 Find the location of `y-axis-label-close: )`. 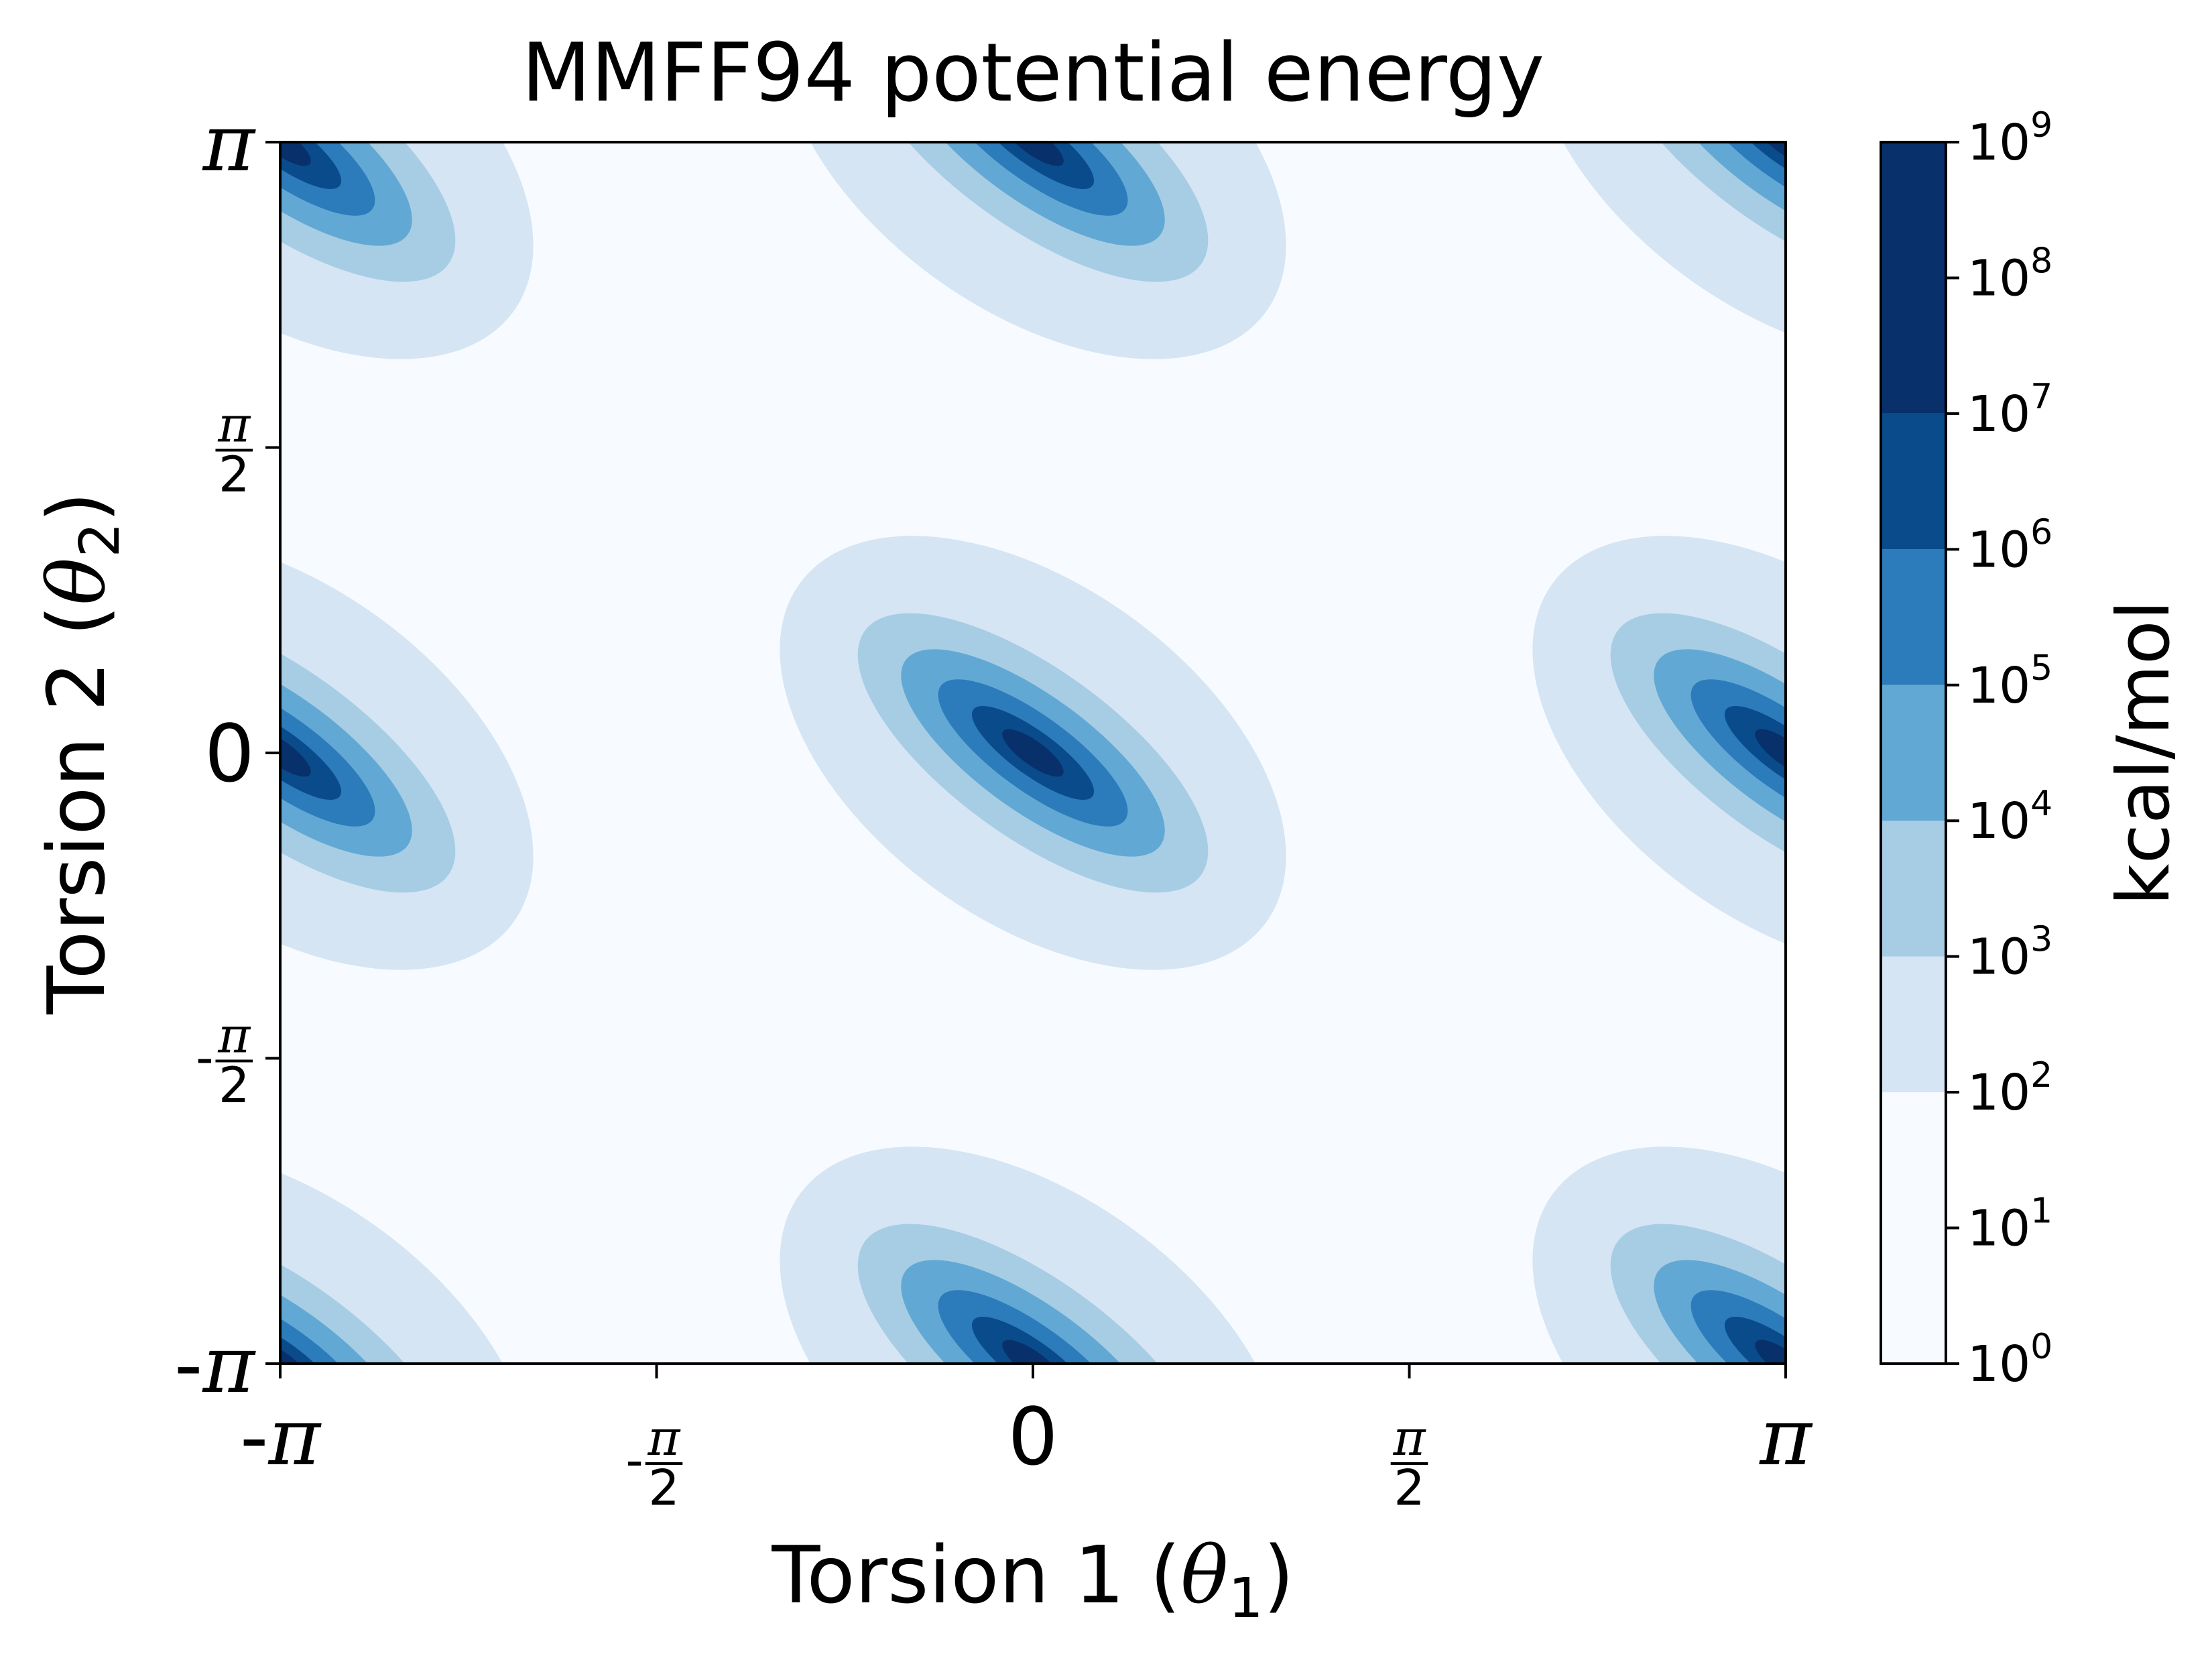

y-axis-label-close: ) is located at coordinates (76, 506).